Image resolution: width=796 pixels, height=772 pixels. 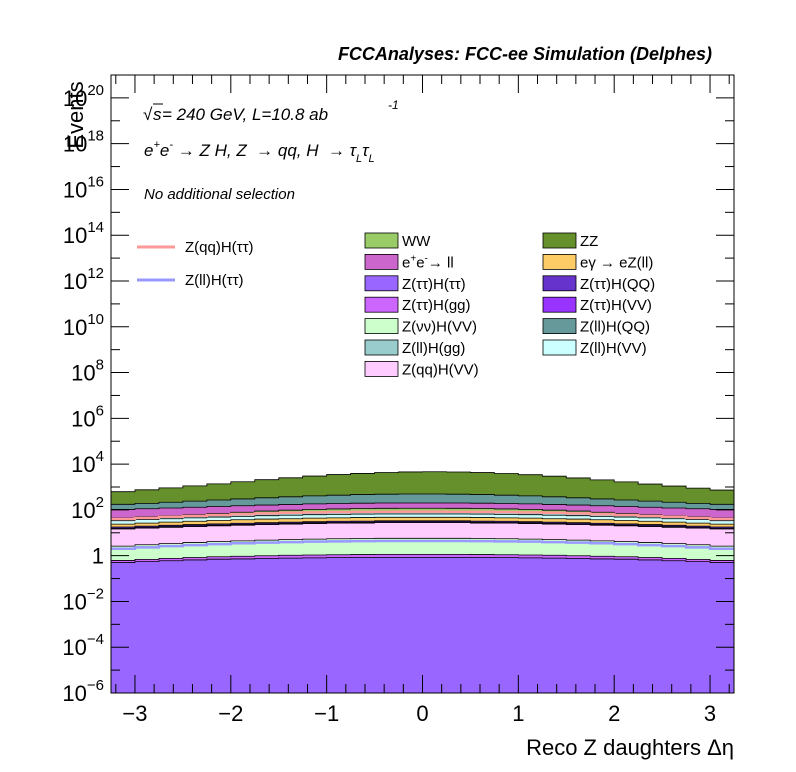 What do you see at coordinates (393, 105) in the screenshot?
I see `lumi-exponent: -1` at bounding box center [393, 105].